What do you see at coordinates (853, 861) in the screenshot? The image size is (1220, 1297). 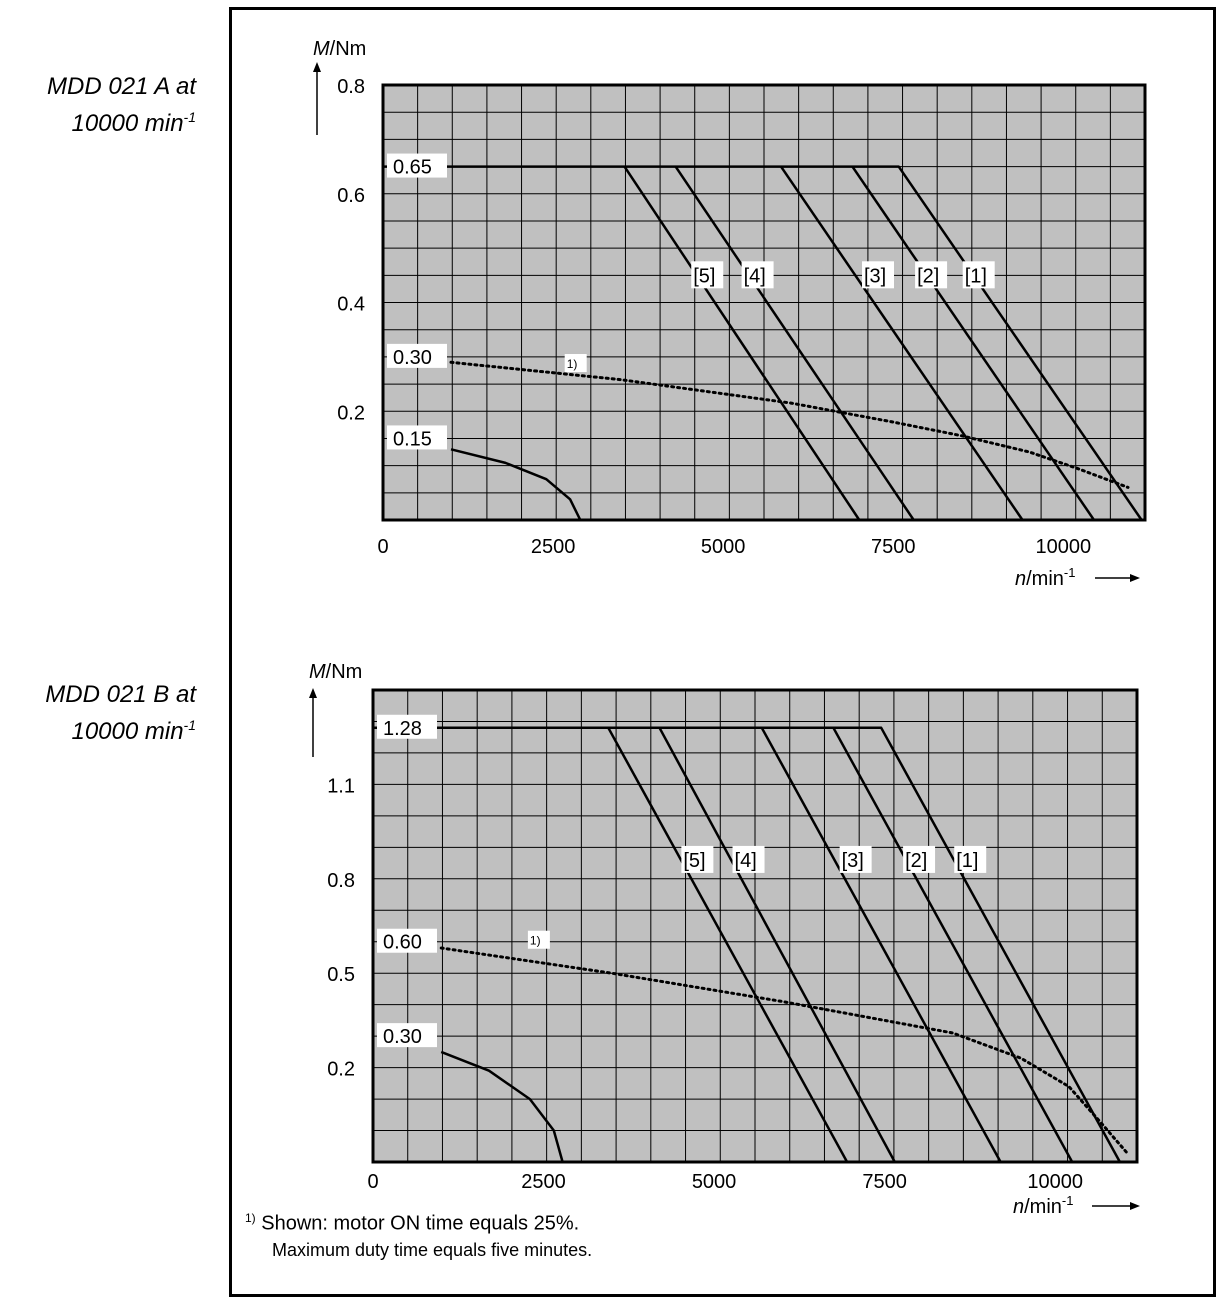 I see `chart-b-series-label: [3]` at bounding box center [853, 861].